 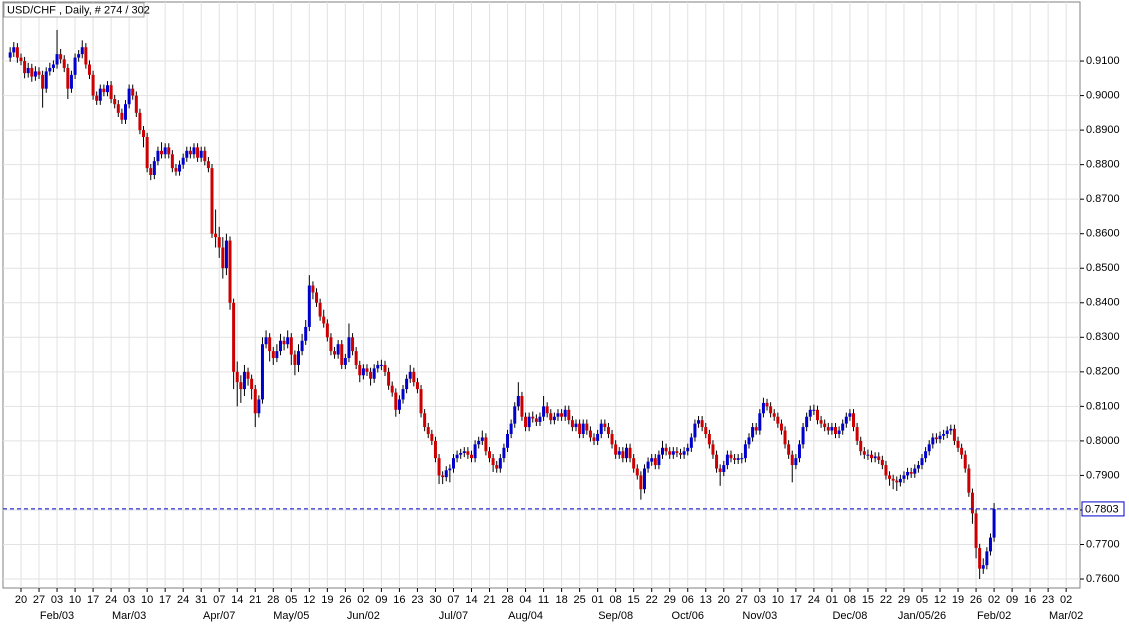 I want to click on x-tick-label: 22, so click(x=886, y=600).